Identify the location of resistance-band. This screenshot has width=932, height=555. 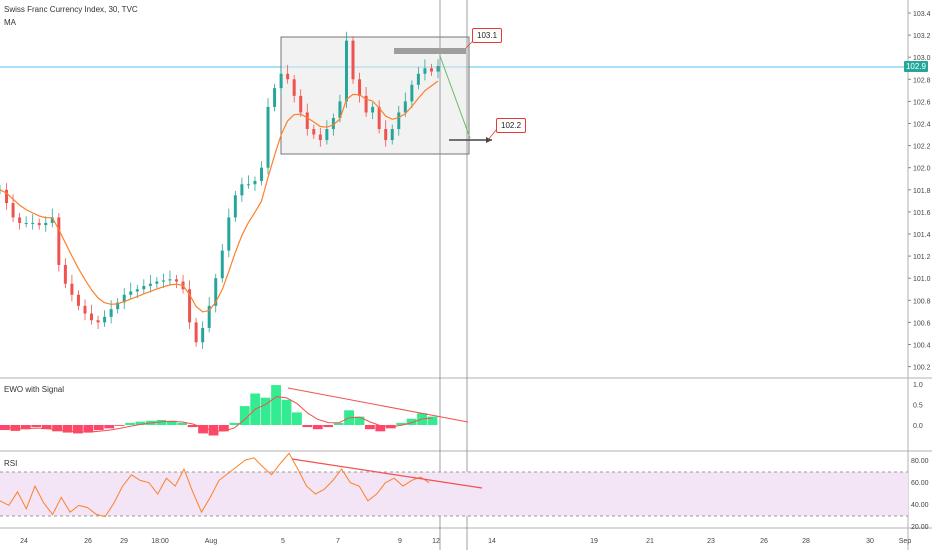
(430, 51).